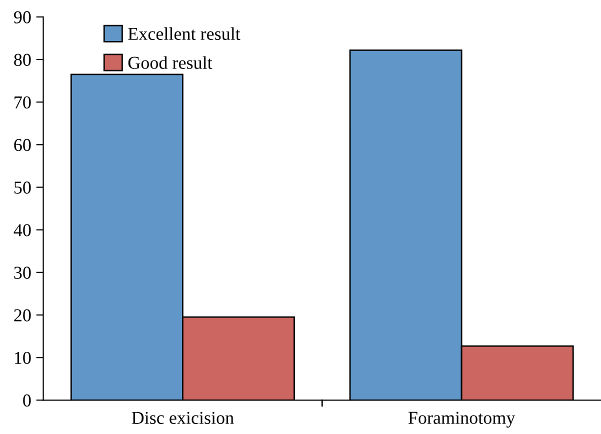 This screenshot has height=434, width=601. Describe the element at coordinates (184, 33) in the screenshot. I see `legend-label: Excellent result` at that location.